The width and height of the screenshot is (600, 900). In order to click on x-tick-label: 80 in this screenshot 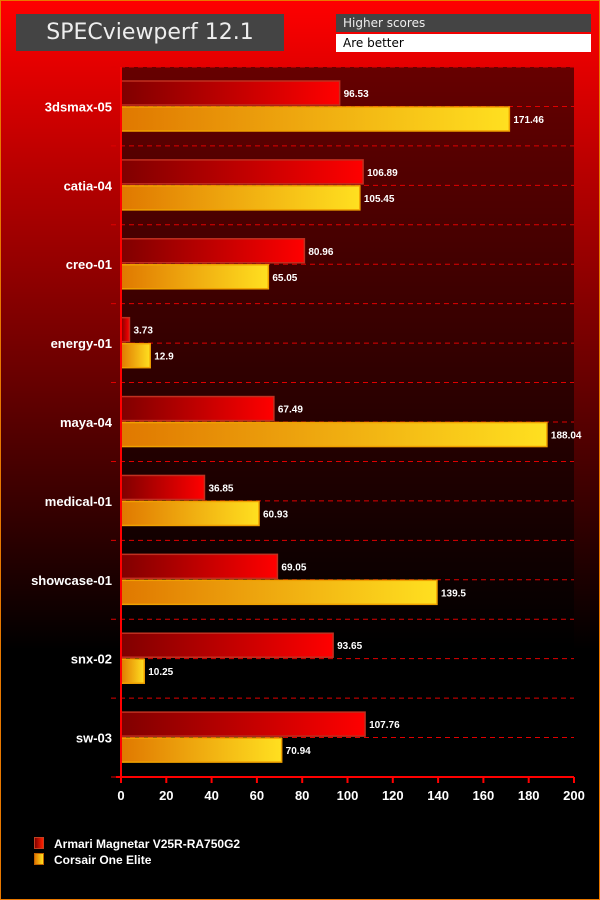, I will do `click(302, 795)`.